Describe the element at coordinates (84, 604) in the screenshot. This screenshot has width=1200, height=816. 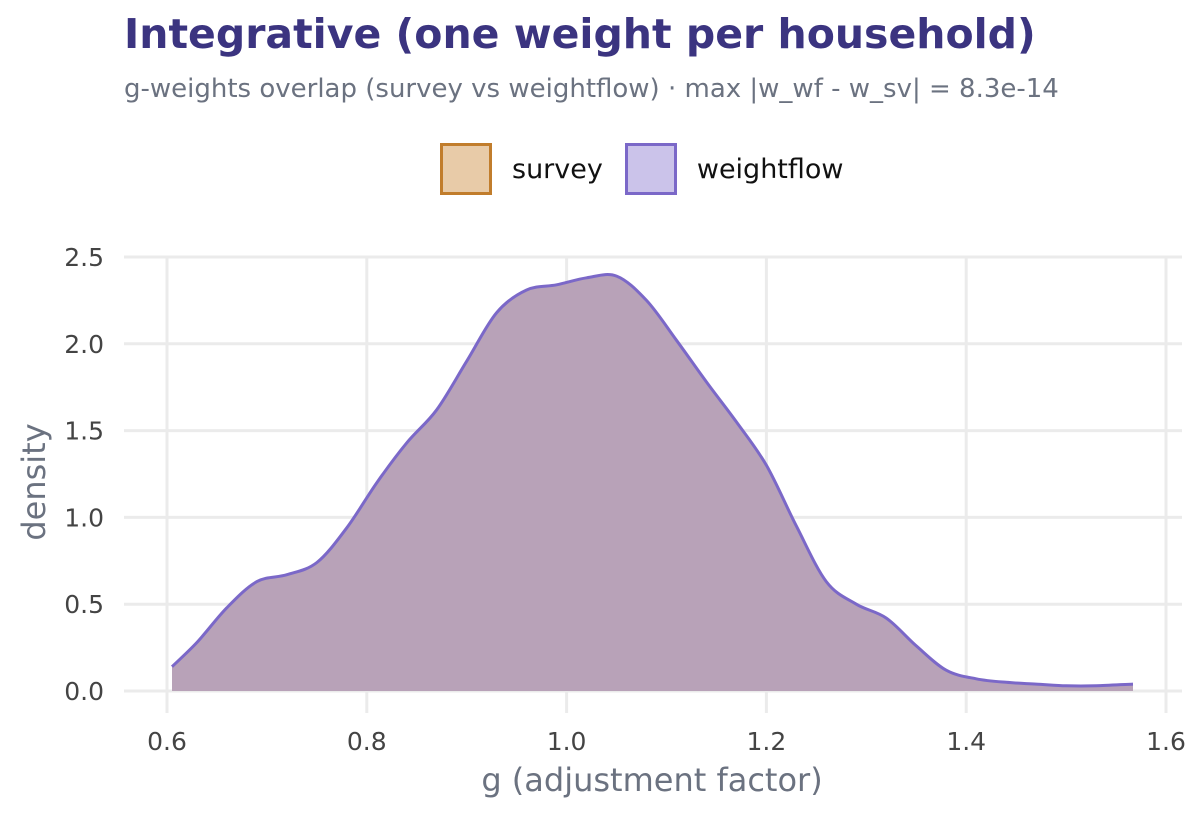
I see `y-tick-label: 0.5` at that location.